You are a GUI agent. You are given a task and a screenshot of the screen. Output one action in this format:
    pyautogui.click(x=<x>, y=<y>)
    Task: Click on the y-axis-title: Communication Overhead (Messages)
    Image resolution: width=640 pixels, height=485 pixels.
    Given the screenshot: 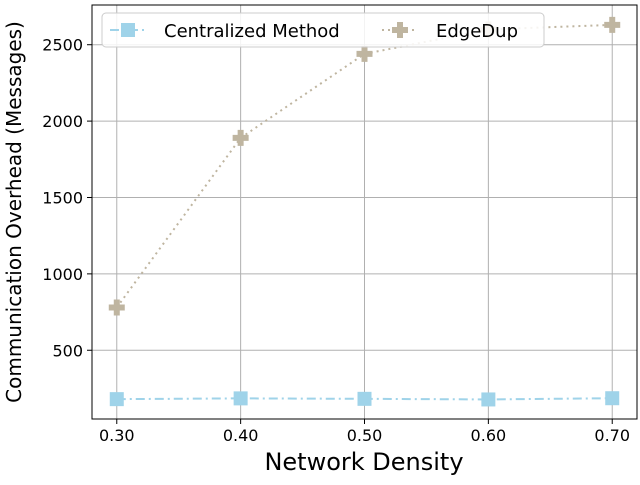 What is the action you would take?
    pyautogui.click(x=14, y=212)
    